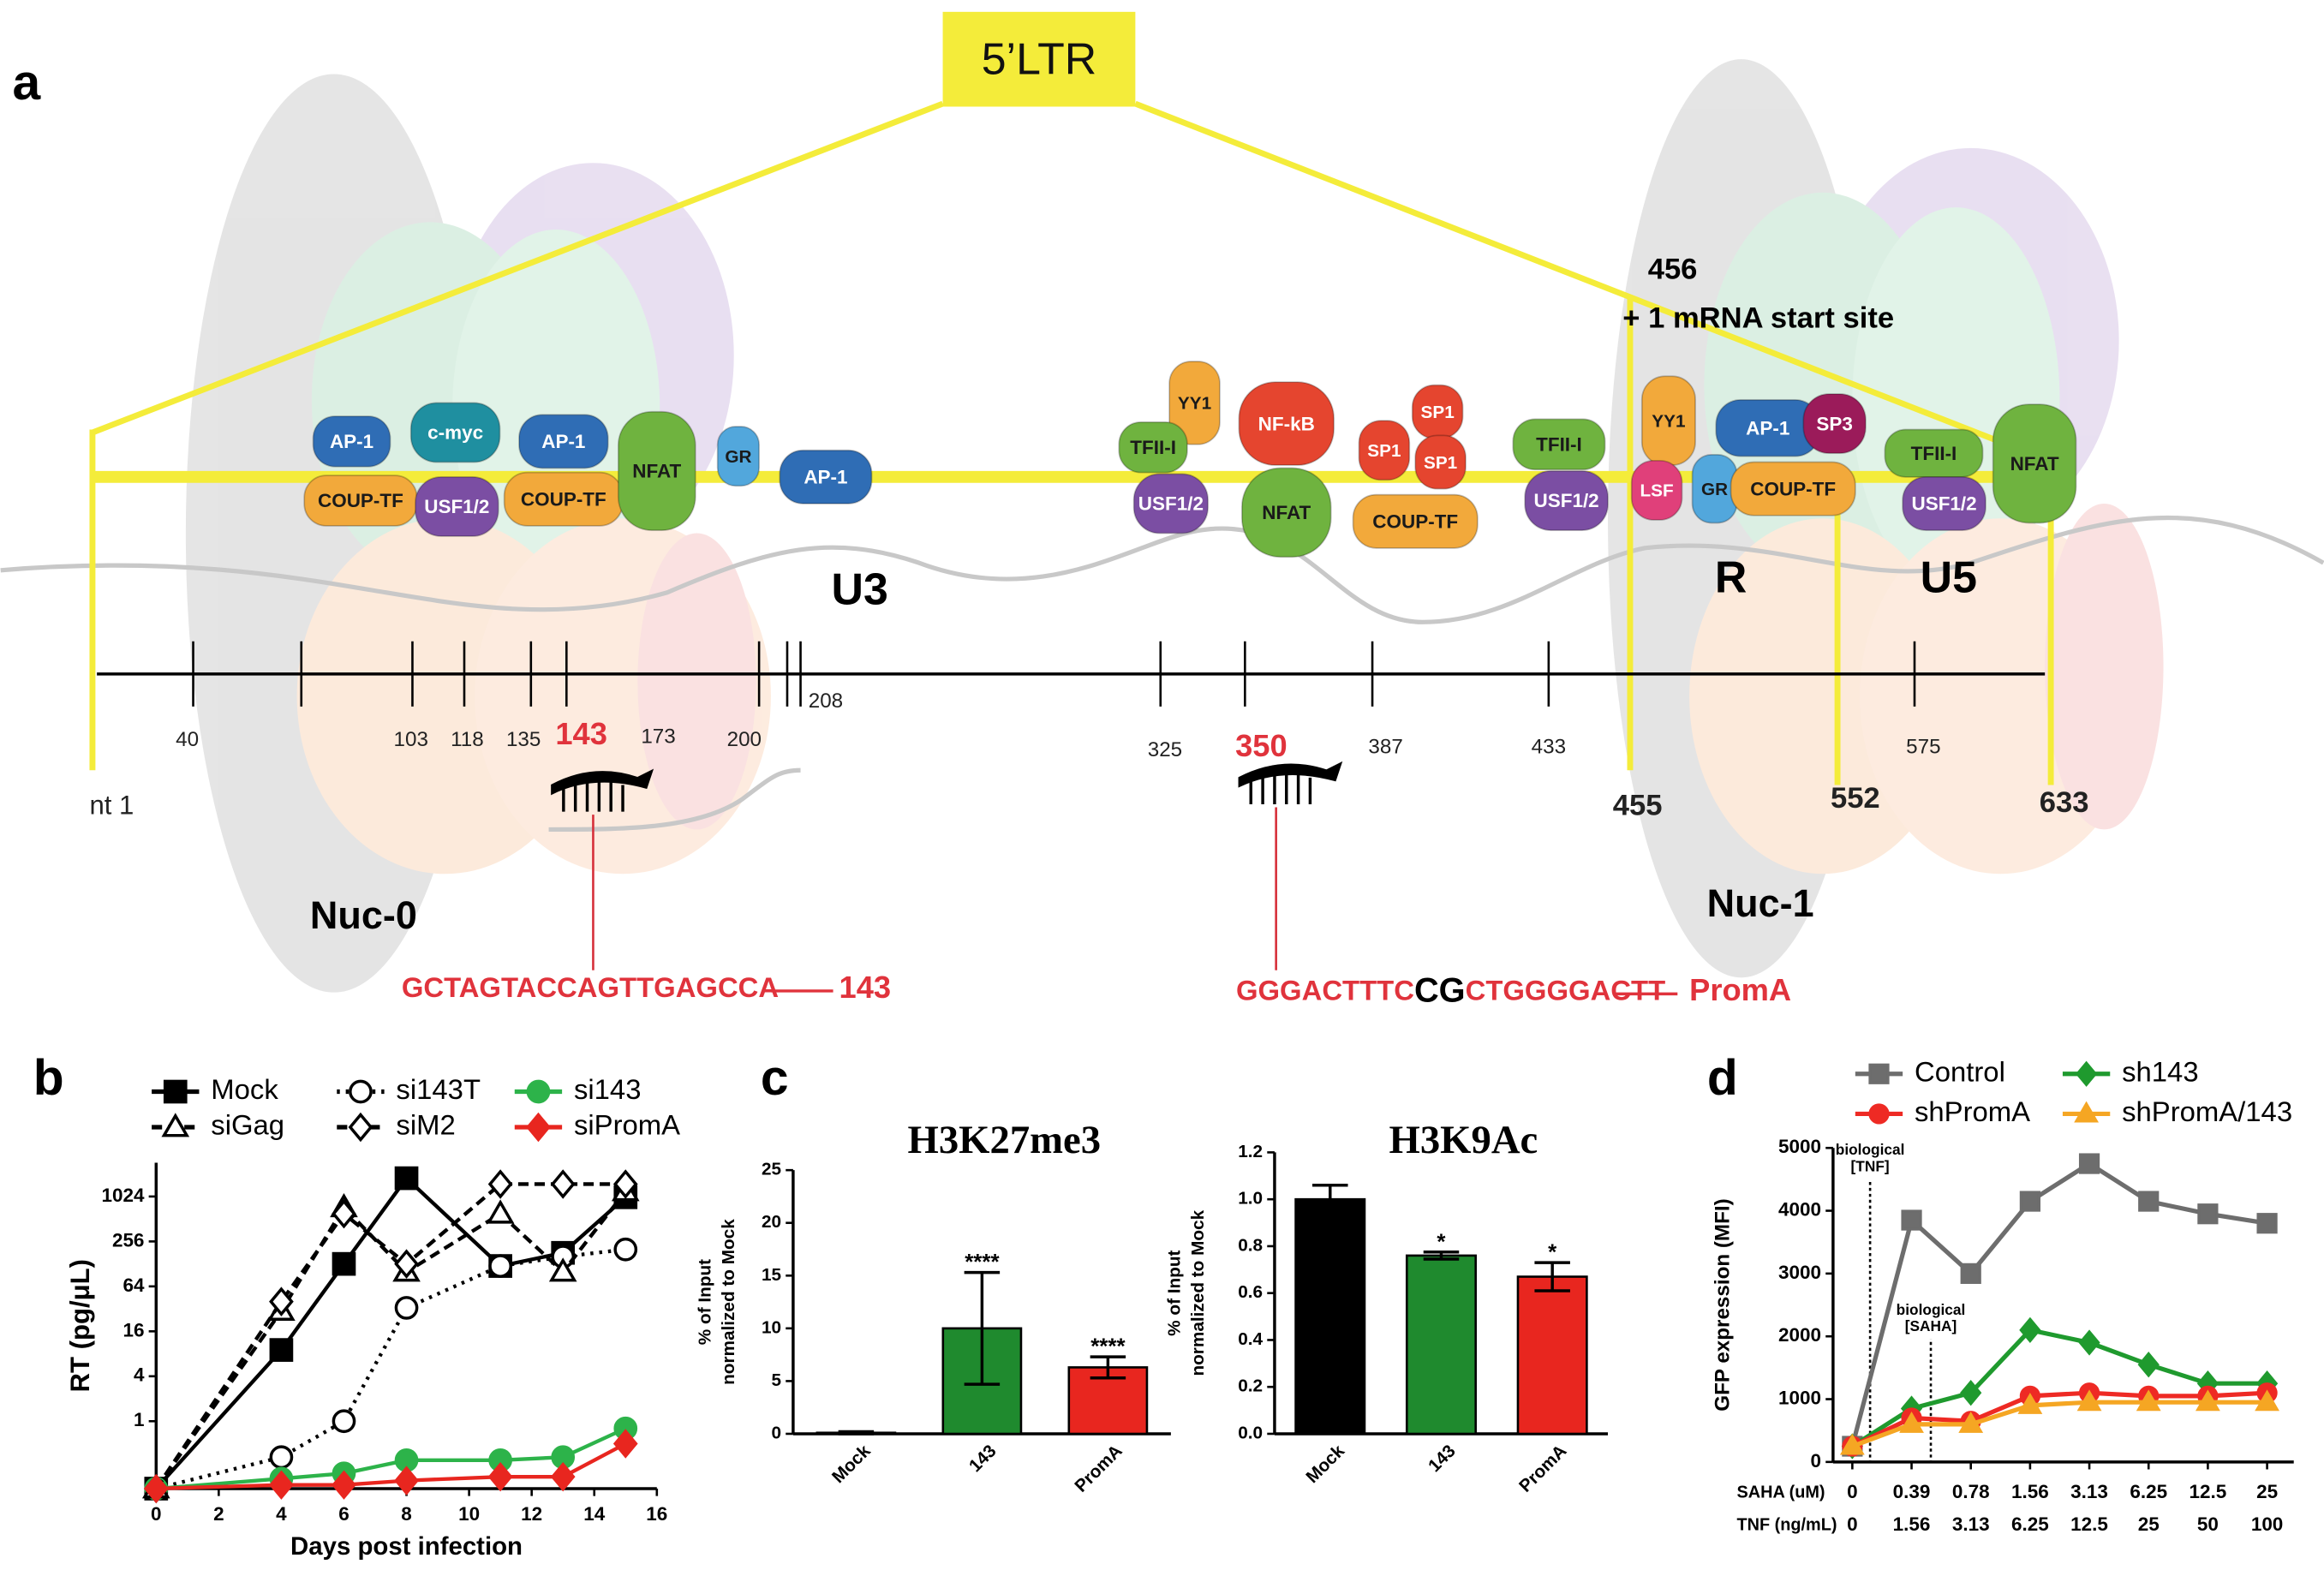 This screenshot has height=1576, width=2324. I want to click on nucleosome-label: Nuc-1, so click(1760, 903).